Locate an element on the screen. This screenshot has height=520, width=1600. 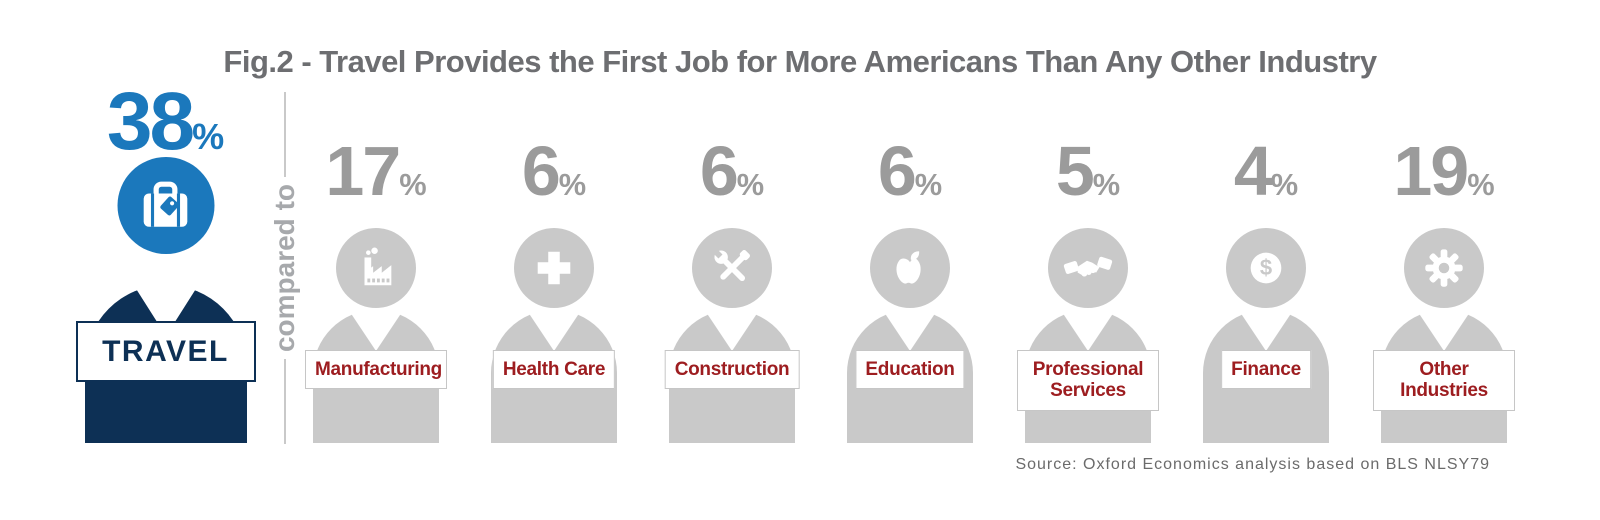
industry-percent: 17% is located at coordinates (376, 171).